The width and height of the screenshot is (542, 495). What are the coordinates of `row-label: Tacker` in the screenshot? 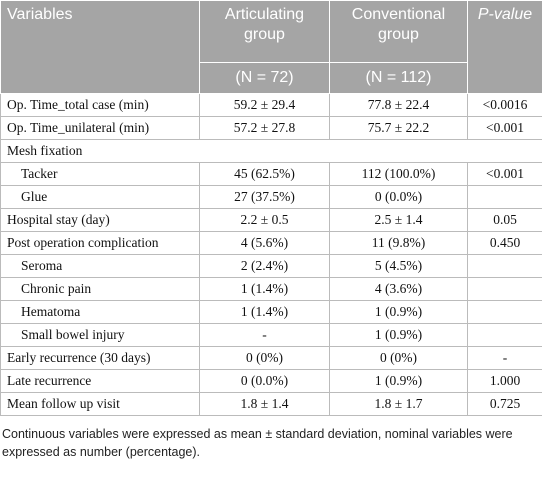 It's located at (100, 174).